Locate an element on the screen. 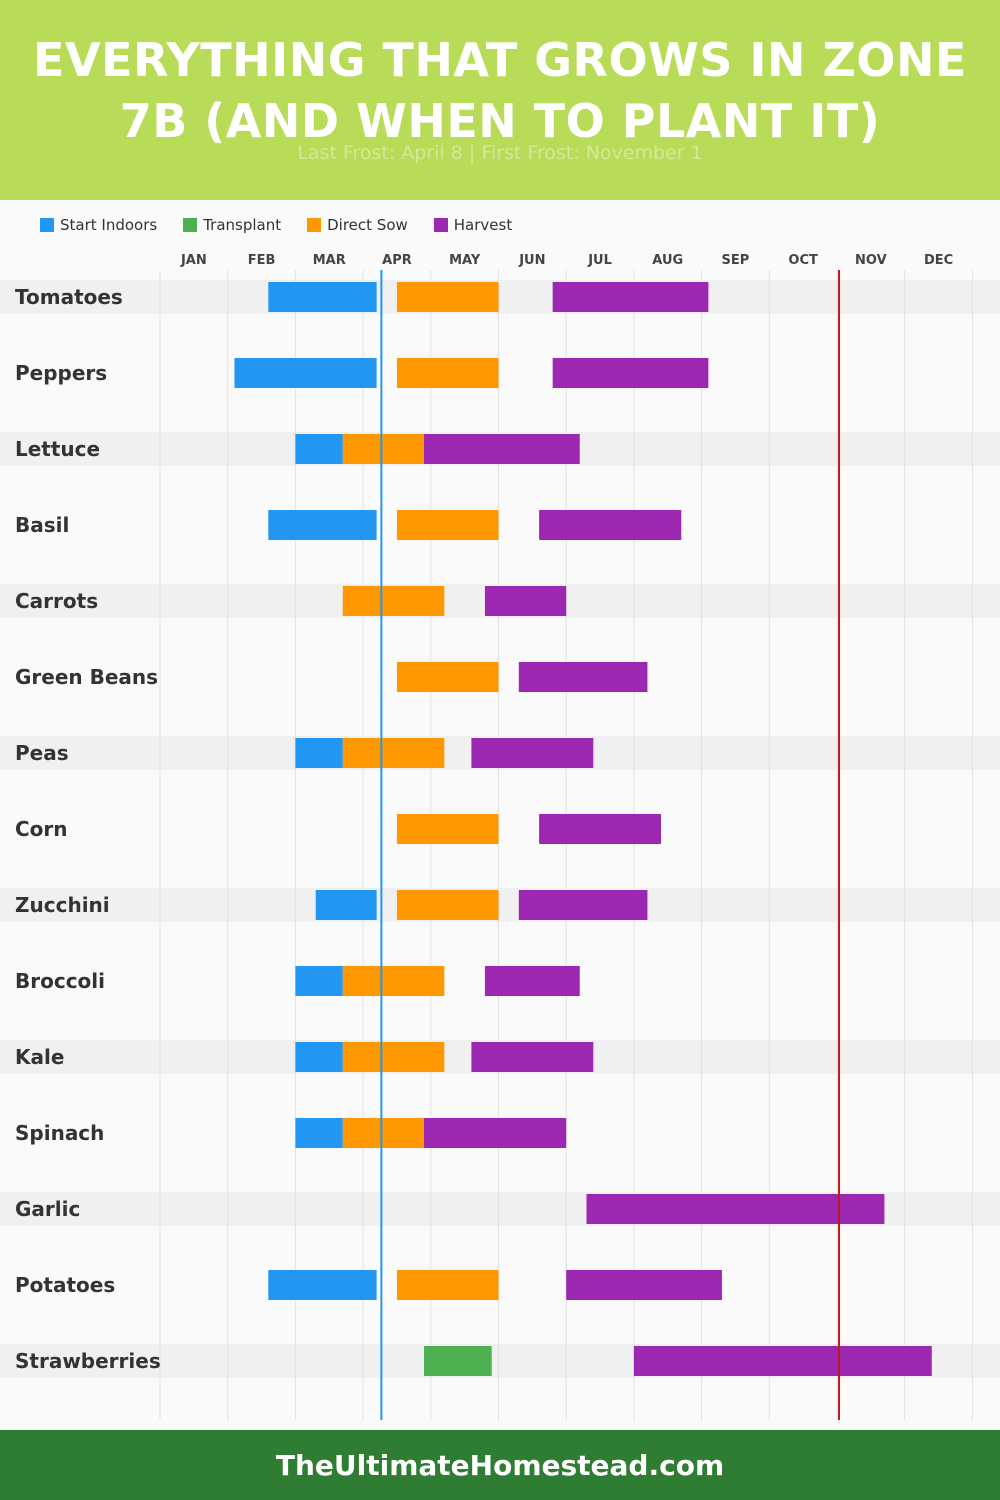 The width and height of the screenshot is (1000, 1500). month-label-apr: APR is located at coordinates (397, 260).